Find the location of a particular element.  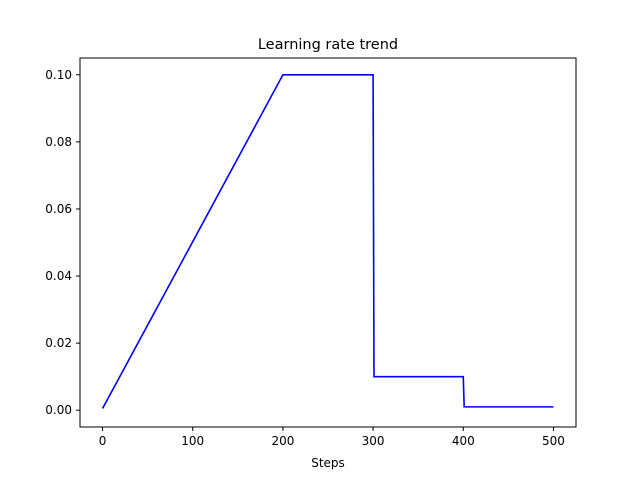

x-tick-label: 200 is located at coordinates (282, 441).